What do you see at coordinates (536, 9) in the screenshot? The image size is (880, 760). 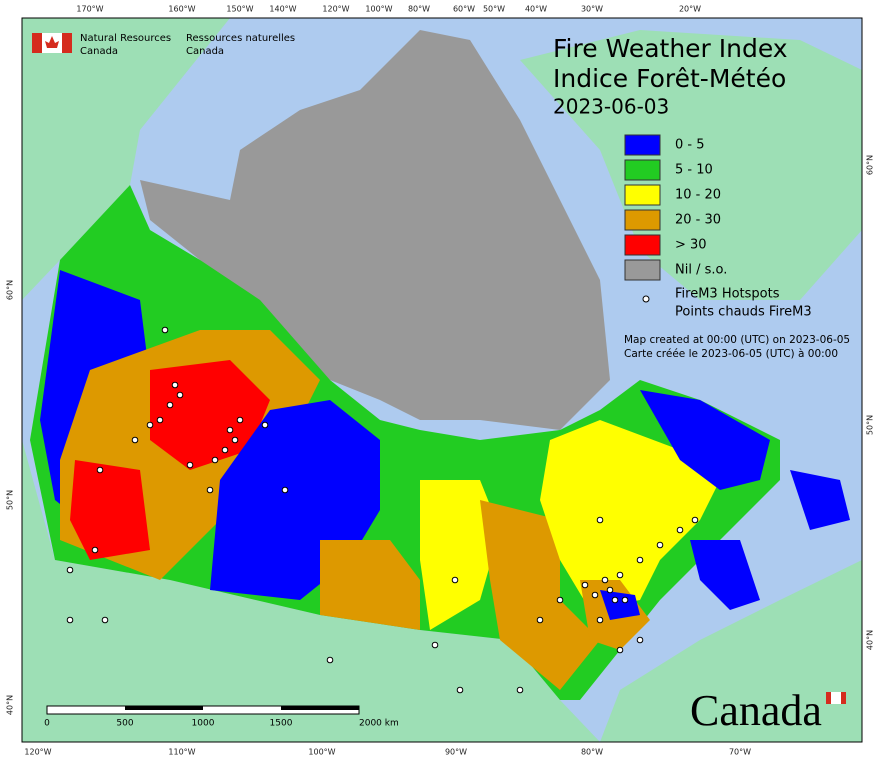 I see `lon-label: 40°W` at bounding box center [536, 9].